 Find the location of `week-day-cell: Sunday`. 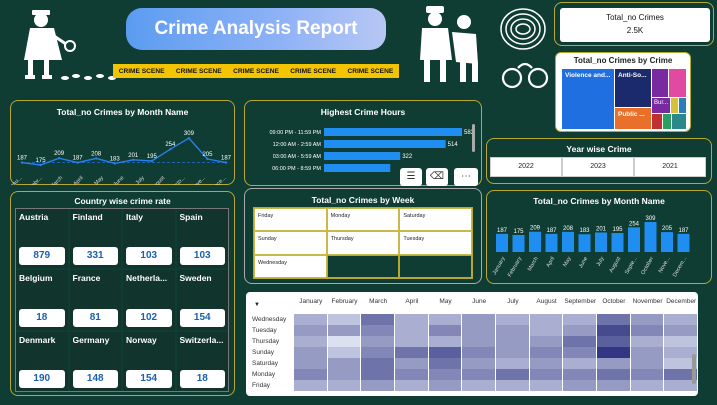

week-day-cell: Sunday is located at coordinates (290, 243).